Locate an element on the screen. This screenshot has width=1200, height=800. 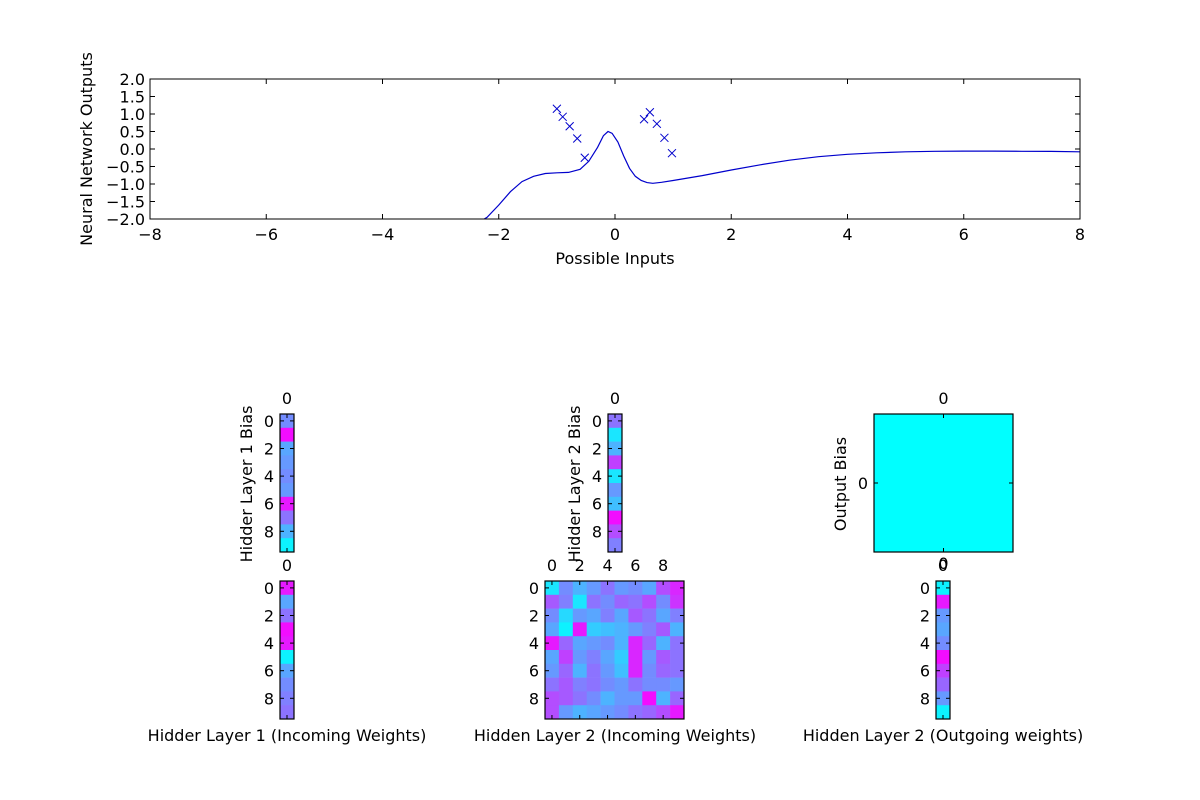
line-plot-y-tick-label: −0.5 is located at coordinates (125, 167).